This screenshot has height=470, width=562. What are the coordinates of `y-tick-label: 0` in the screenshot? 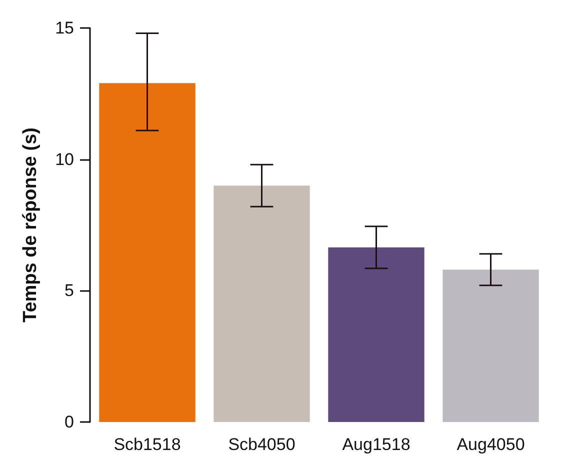 It's located at (69, 422).